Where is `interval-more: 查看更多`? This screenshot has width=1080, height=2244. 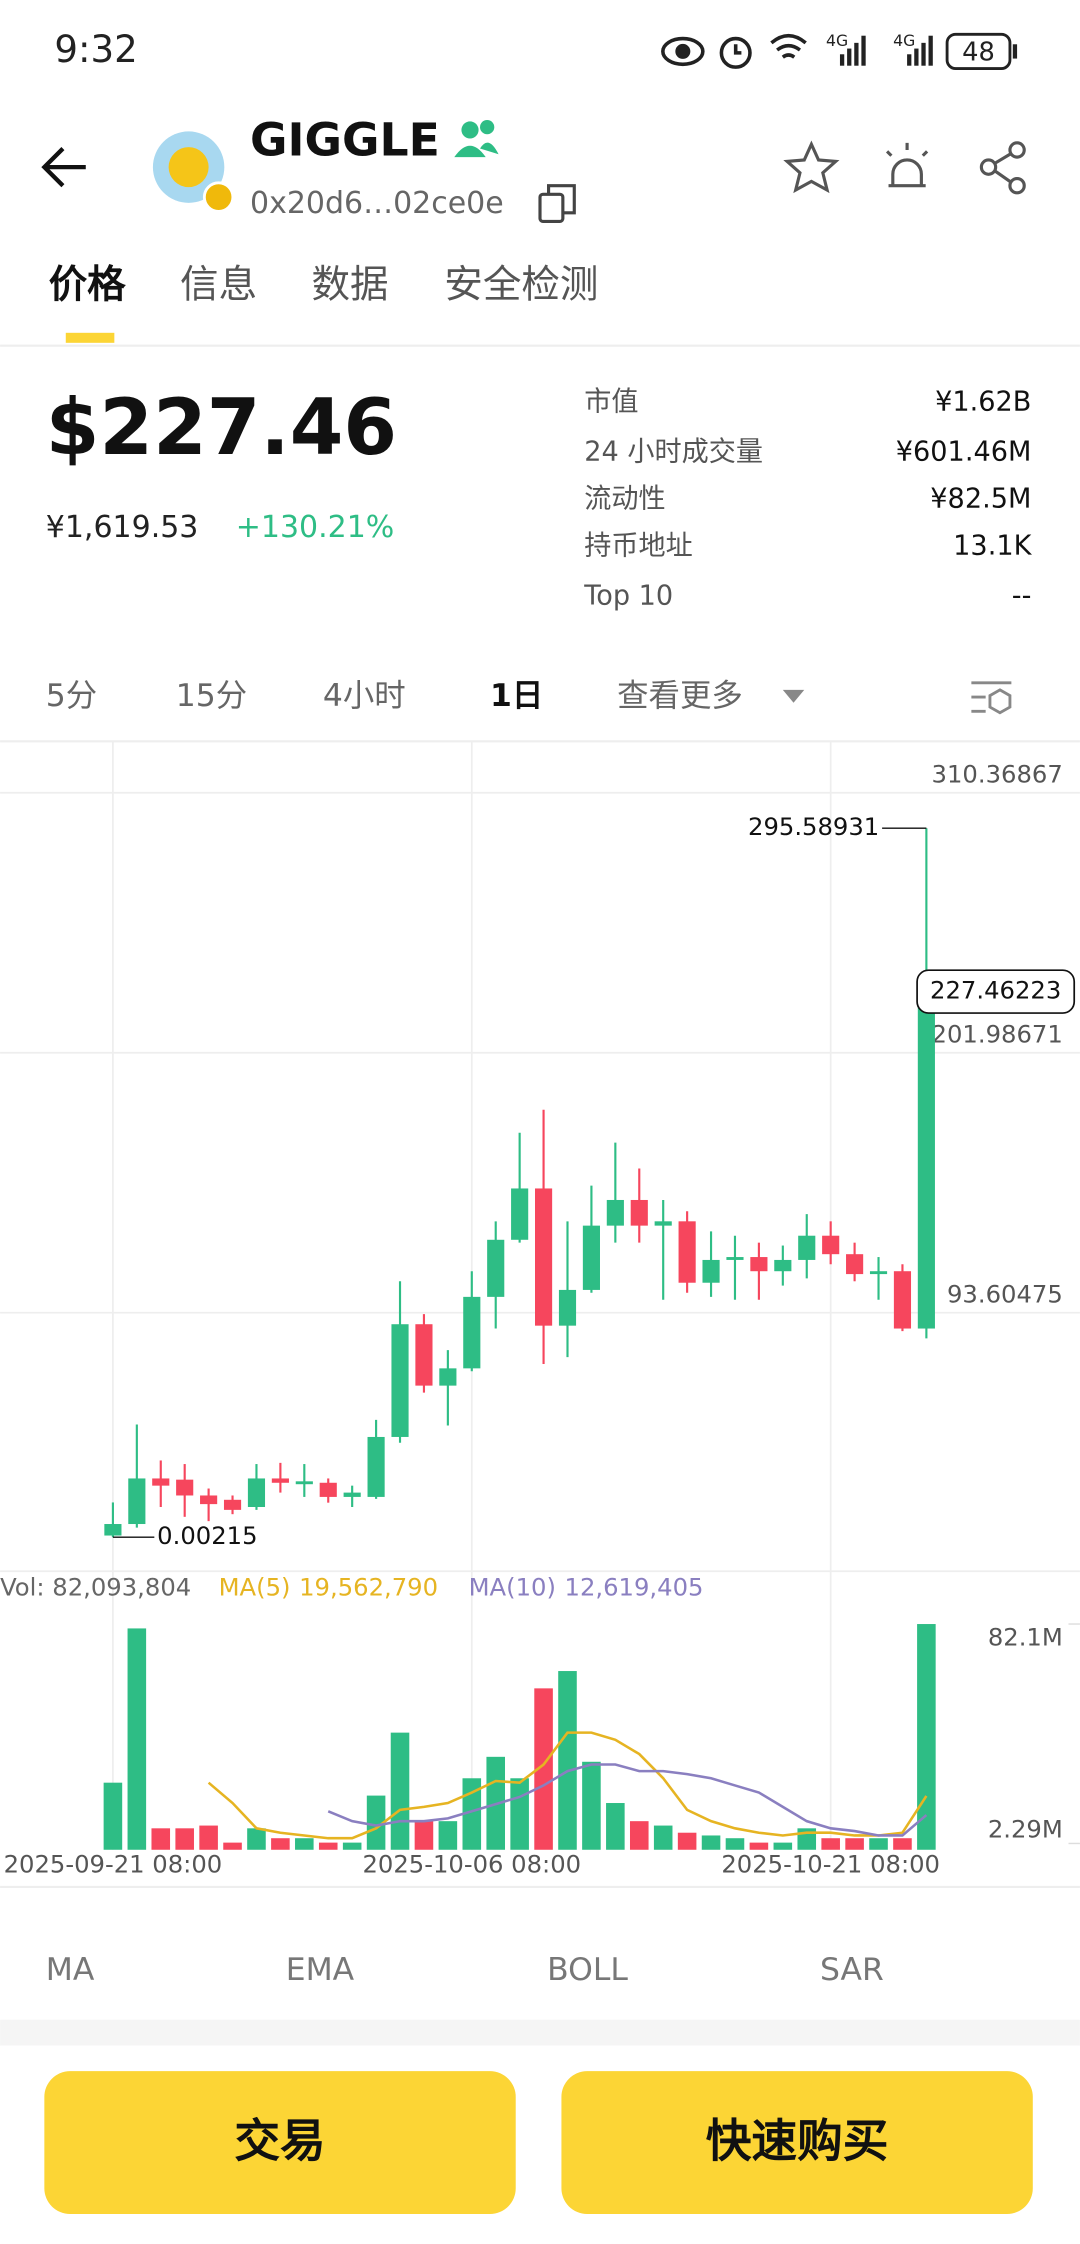
interval-more: 查看更多 is located at coordinates (680, 696).